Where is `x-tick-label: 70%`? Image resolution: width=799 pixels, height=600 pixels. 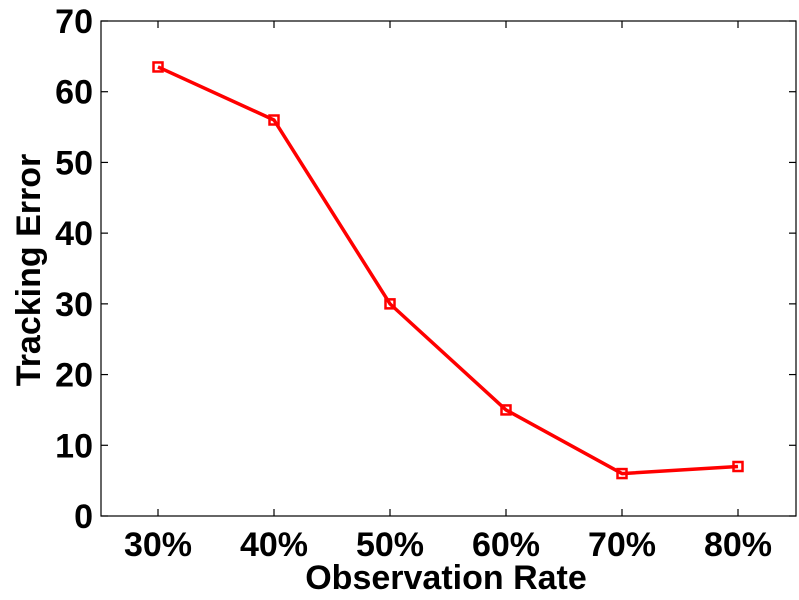 x-tick-label: 70% is located at coordinates (622, 545).